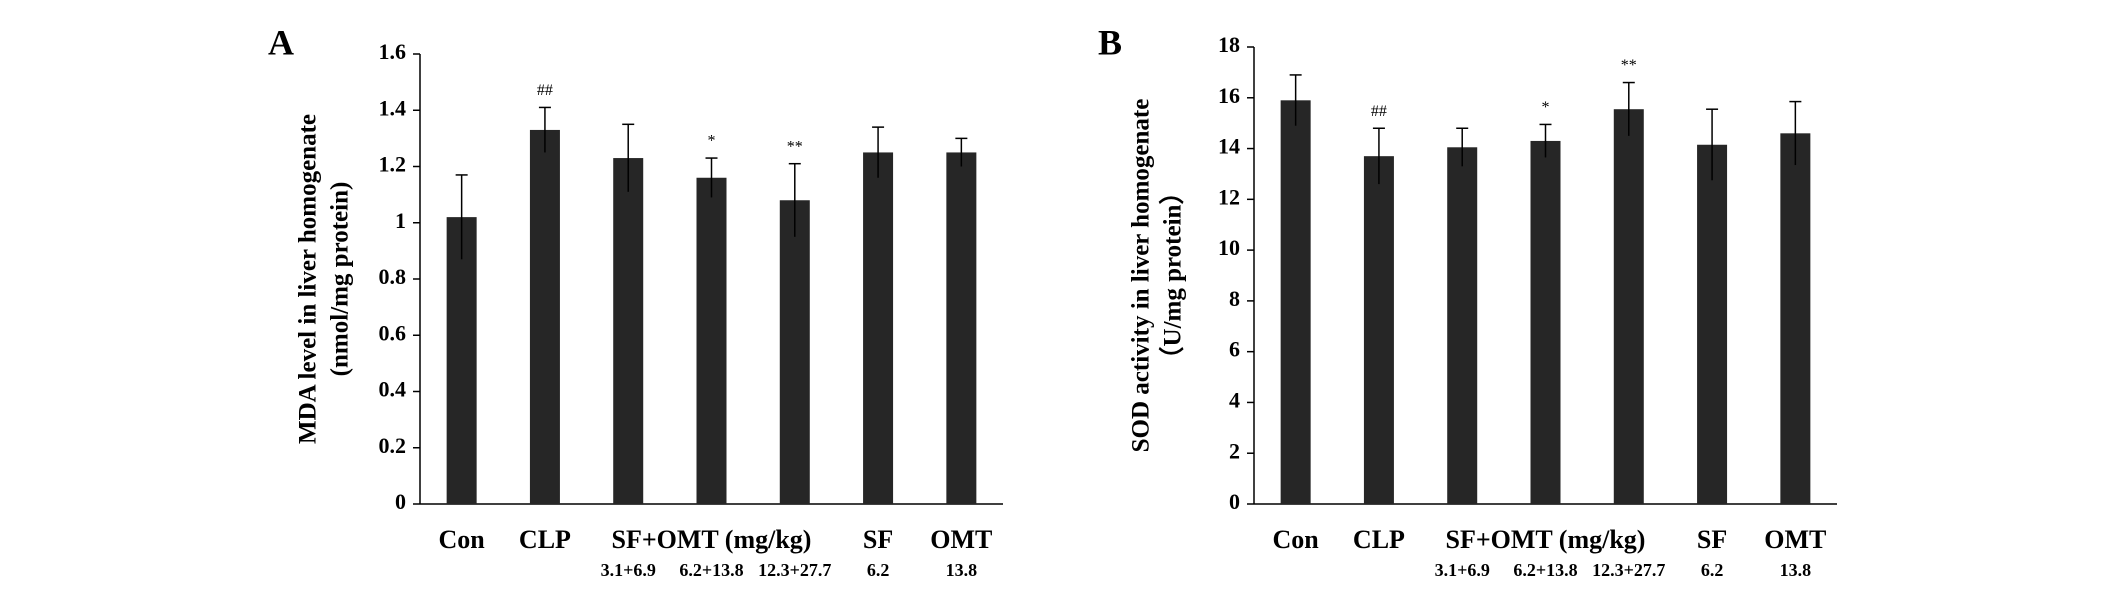 This screenshot has height=604, width=2126. Describe the element at coordinates (1141, 276) in the screenshot. I see `y-axis-label: SOD activity in liver homogenate` at that location.